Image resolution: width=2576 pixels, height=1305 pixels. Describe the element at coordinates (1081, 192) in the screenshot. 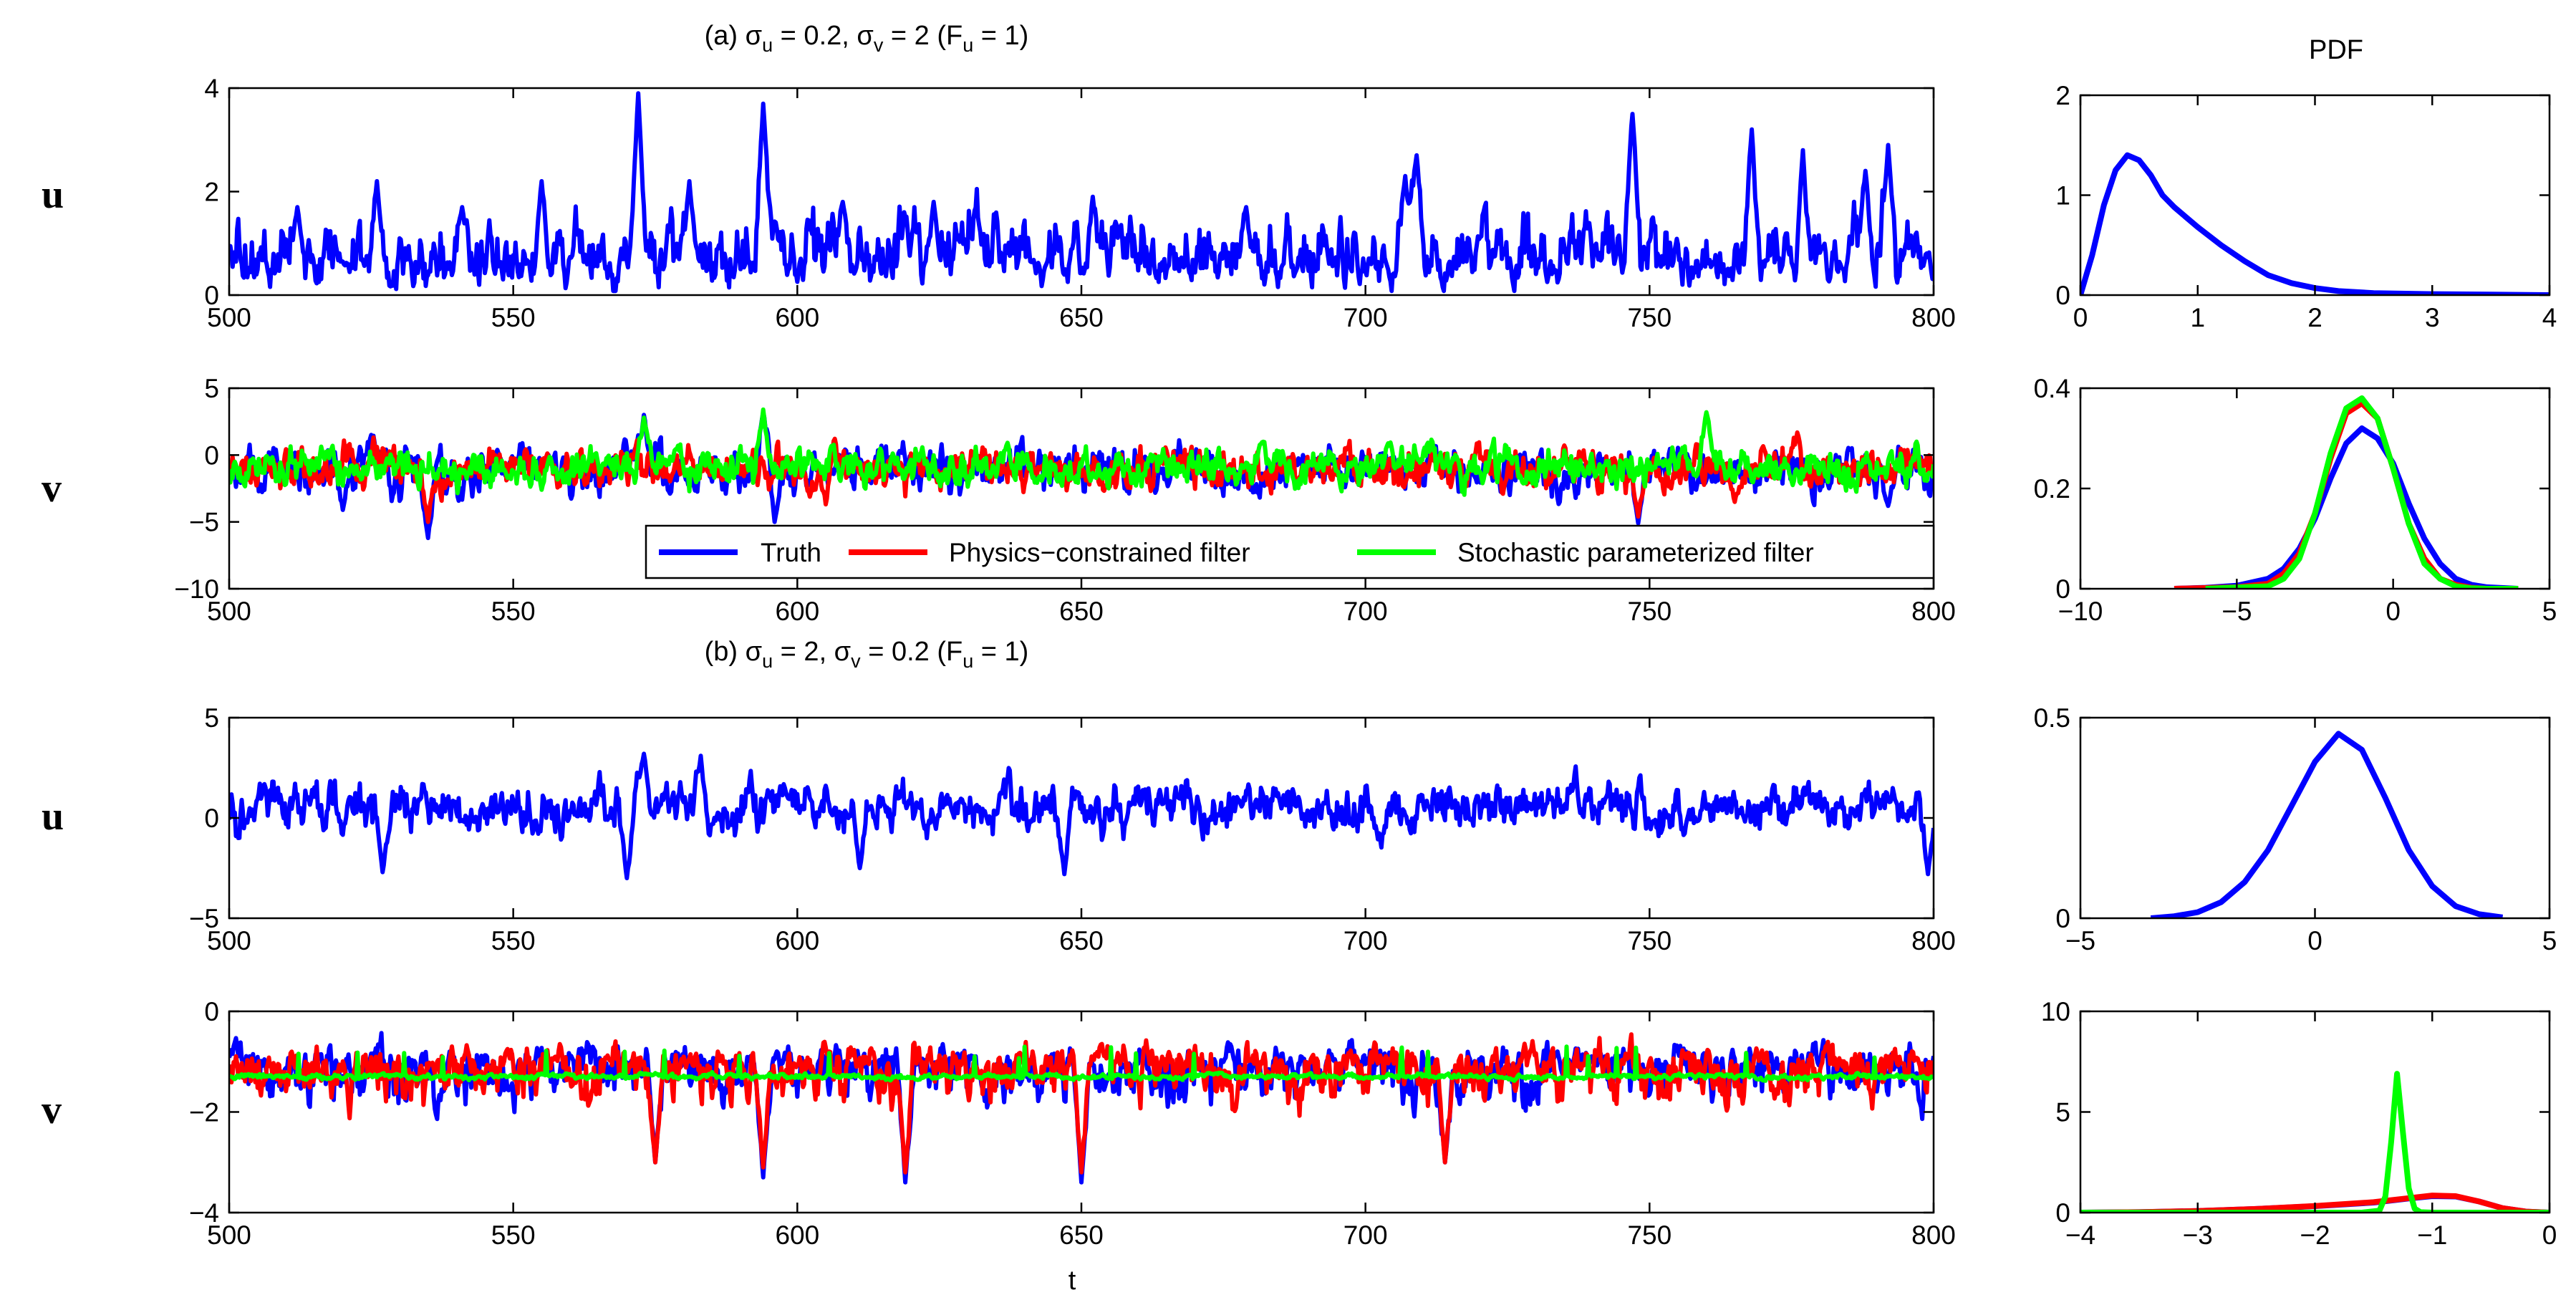

I see `series-a-u-ts-truth` at that location.